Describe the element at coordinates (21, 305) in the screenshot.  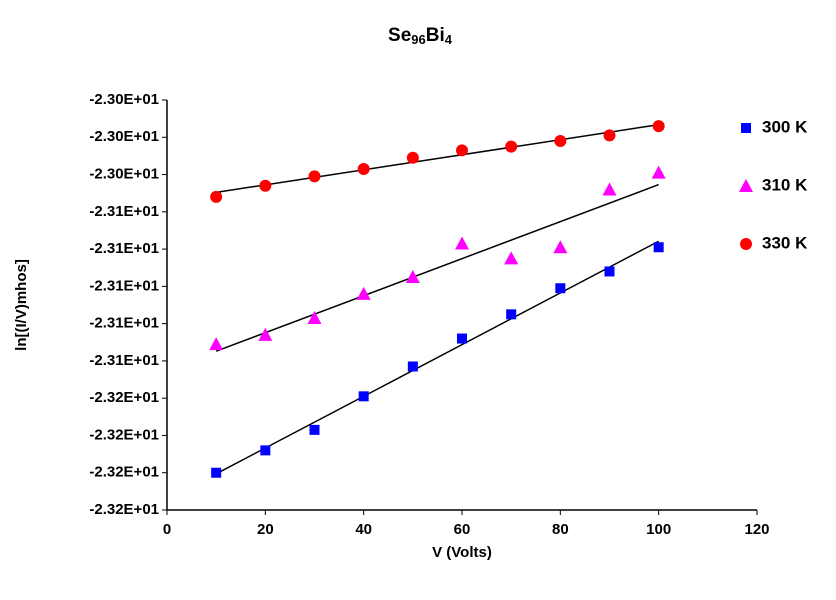
I see `y-axis-title: ln[(I/V)mhos]` at that location.